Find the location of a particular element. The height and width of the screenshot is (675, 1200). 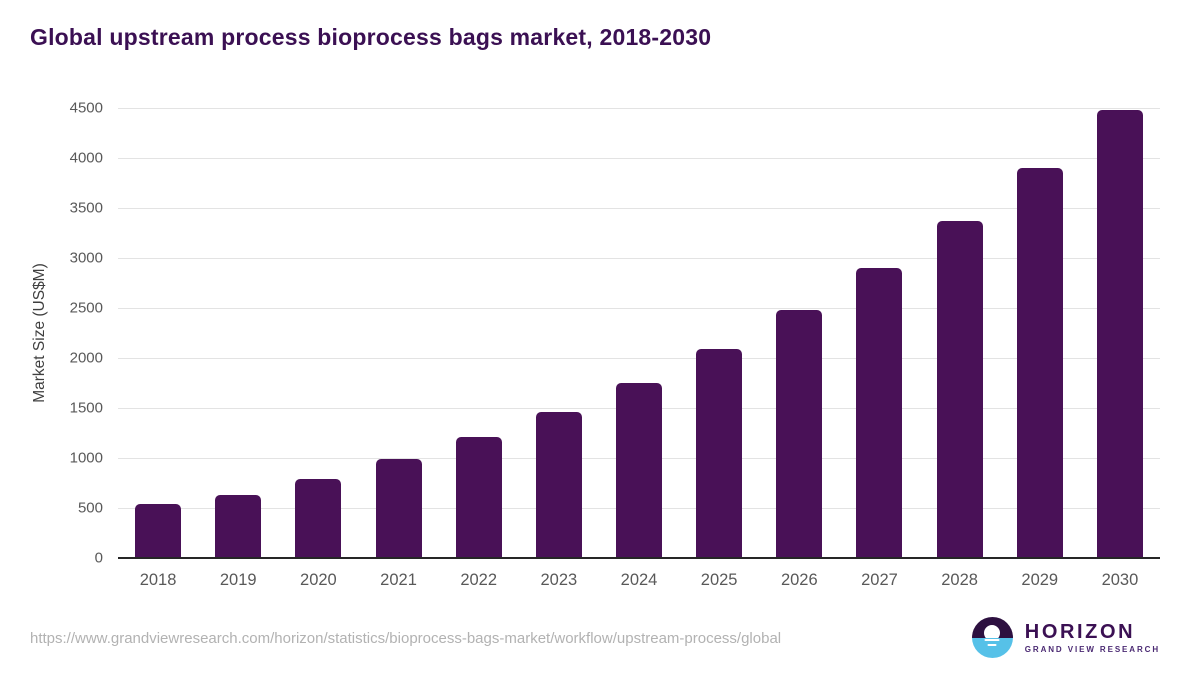

x-tick-label-2018: 2018 is located at coordinates (158, 580).